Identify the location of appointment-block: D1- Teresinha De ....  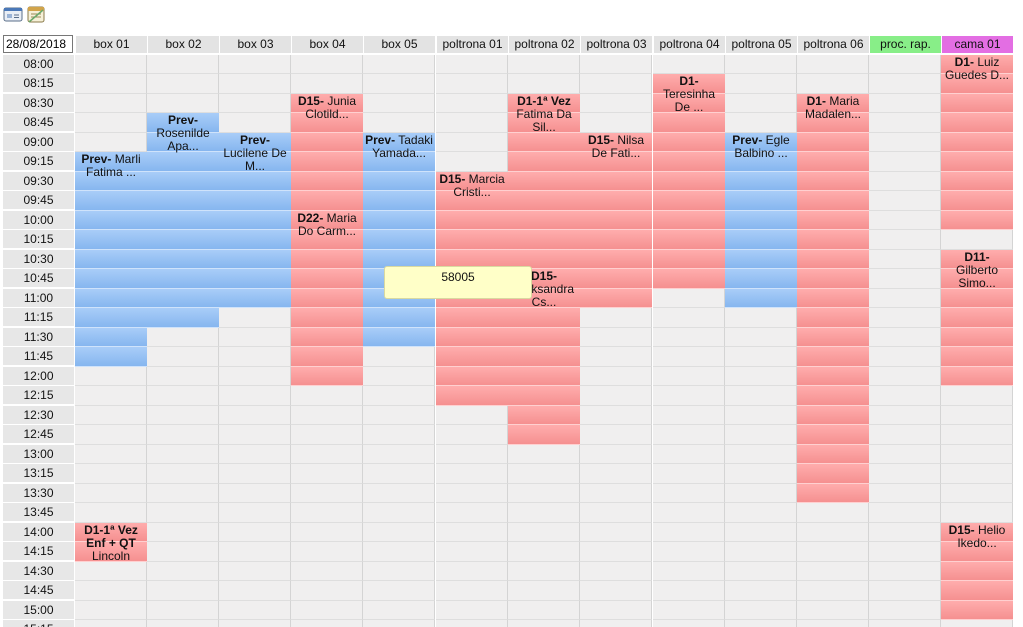
(689, 181).